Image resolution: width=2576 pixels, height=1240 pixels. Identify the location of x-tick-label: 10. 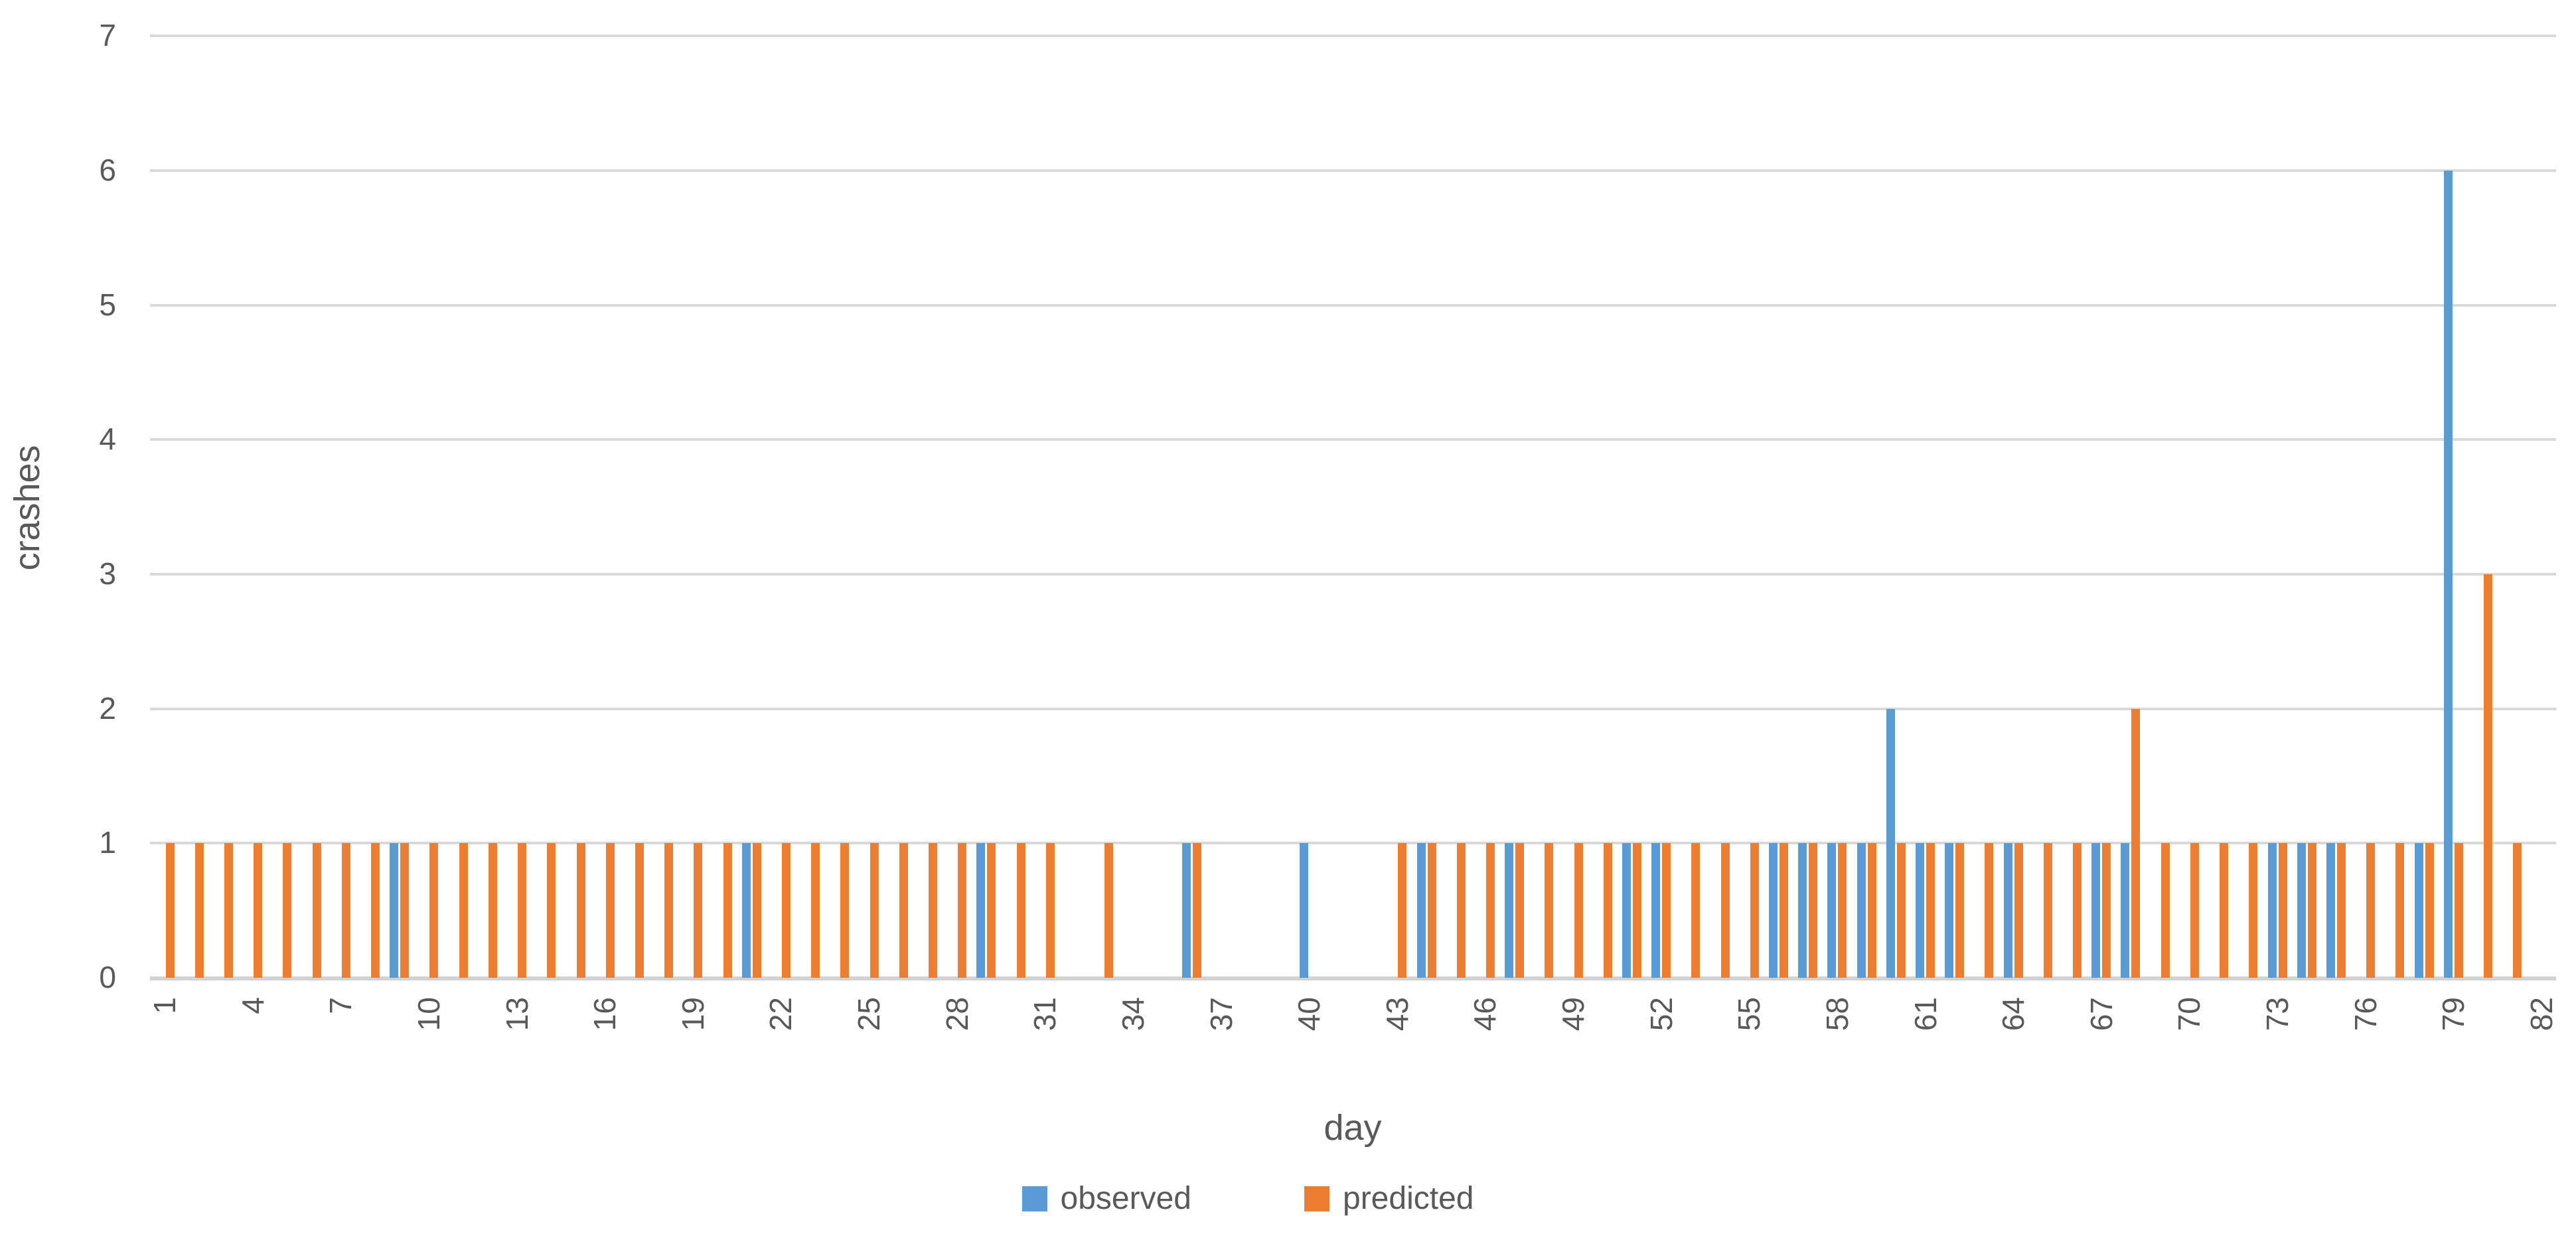
(429, 1014).